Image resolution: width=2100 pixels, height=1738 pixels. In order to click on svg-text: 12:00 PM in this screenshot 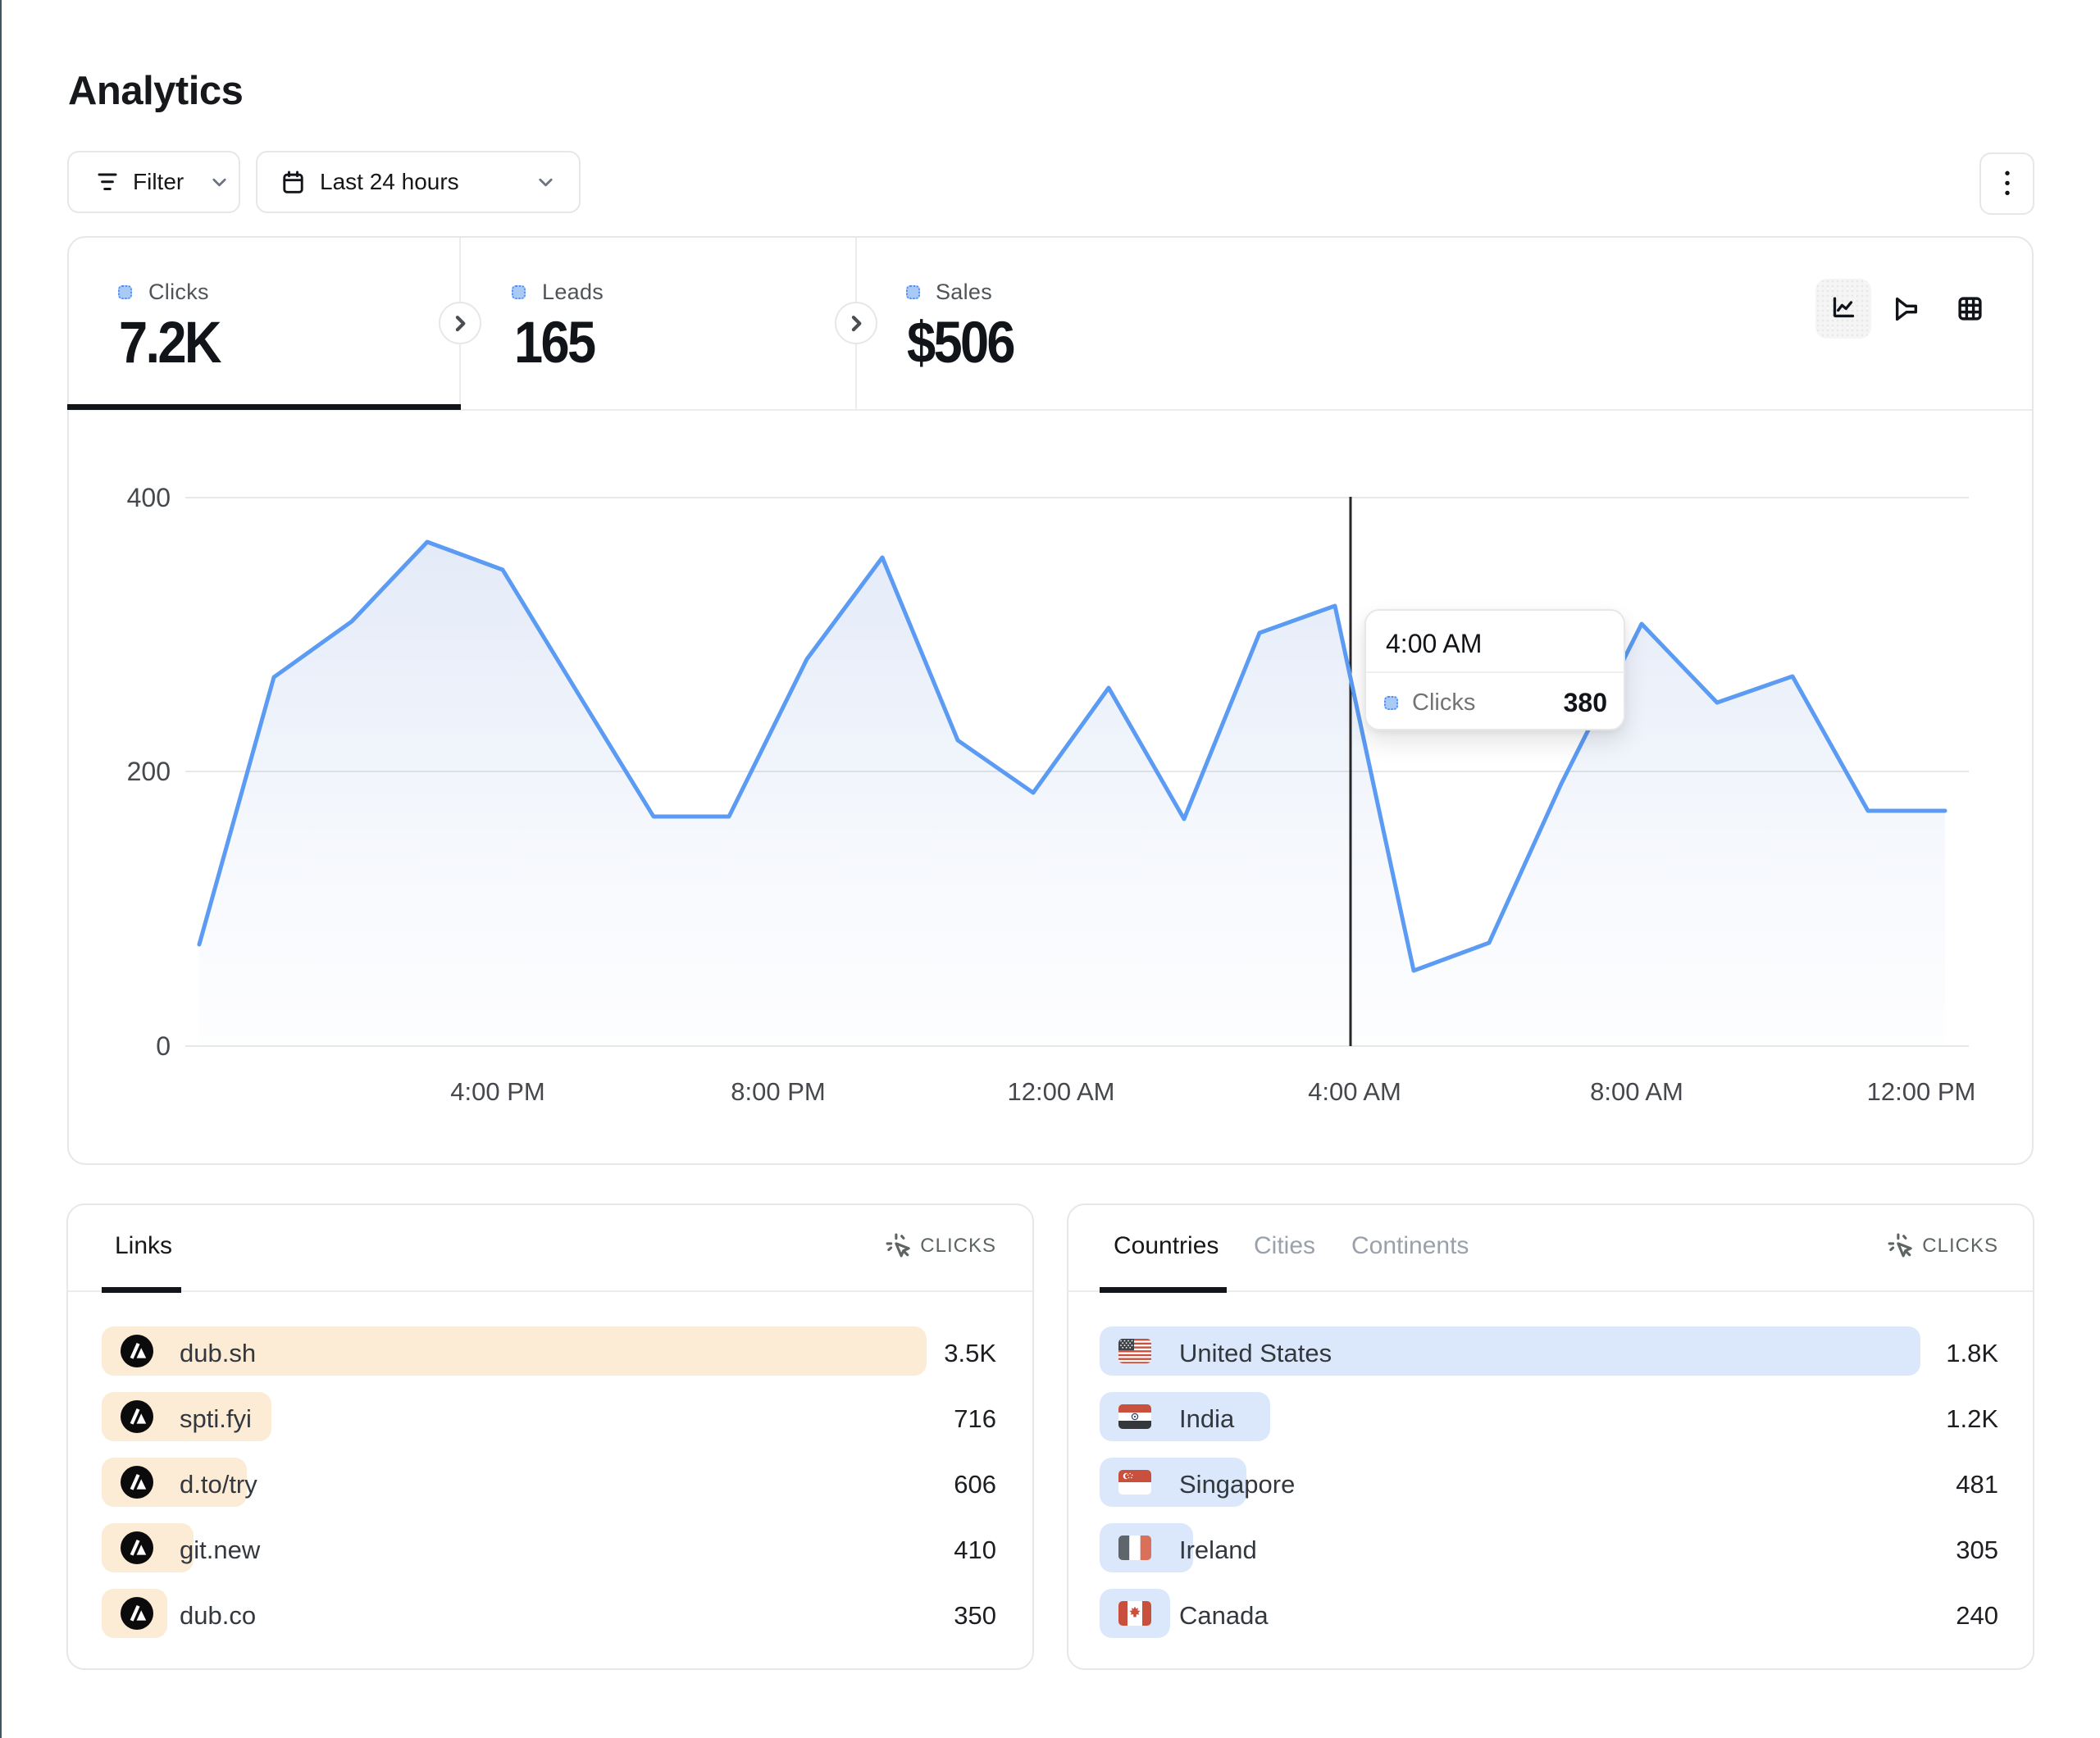, I will do `click(1921, 1091)`.